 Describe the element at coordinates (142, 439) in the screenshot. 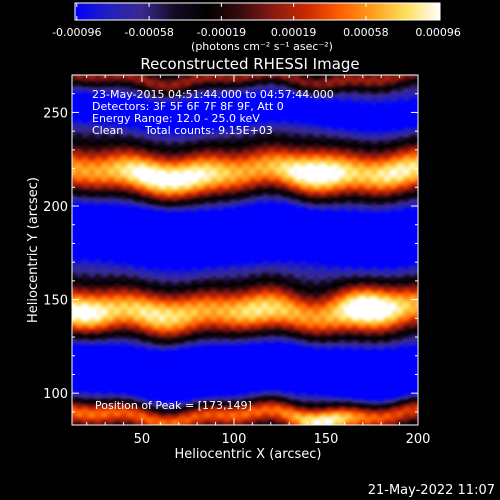

I see `x-tick-label: 50` at that location.